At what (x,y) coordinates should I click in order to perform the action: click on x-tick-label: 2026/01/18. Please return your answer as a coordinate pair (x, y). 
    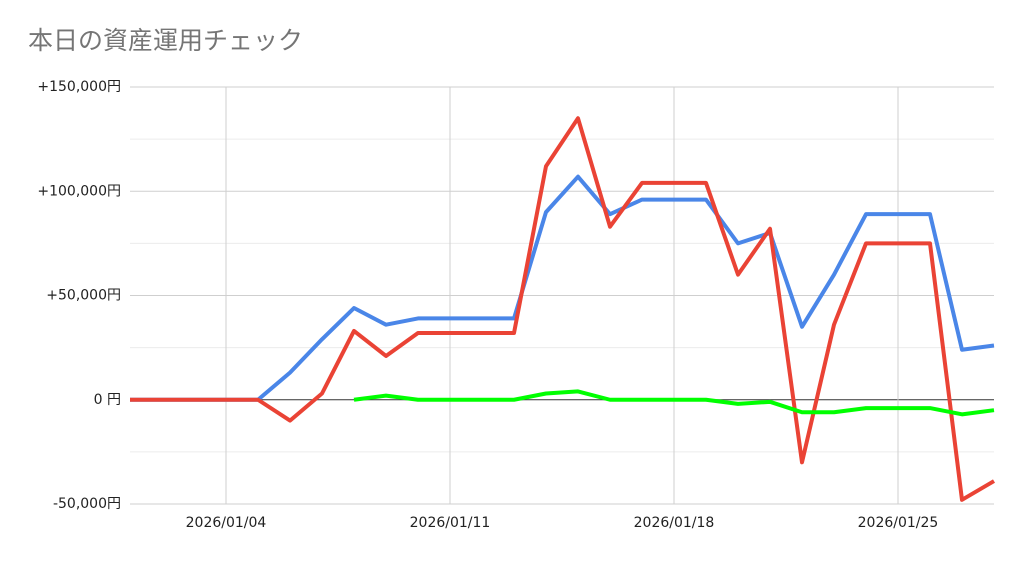
    Looking at the image, I should click on (674, 523).